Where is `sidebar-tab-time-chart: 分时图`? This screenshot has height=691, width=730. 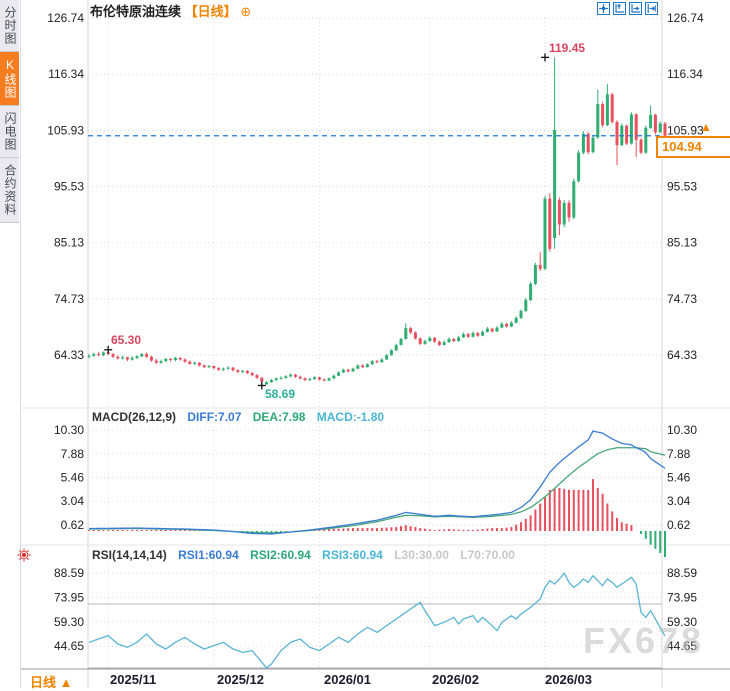
sidebar-tab-time-chart: 分时图 is located at coordinates (9, 26).